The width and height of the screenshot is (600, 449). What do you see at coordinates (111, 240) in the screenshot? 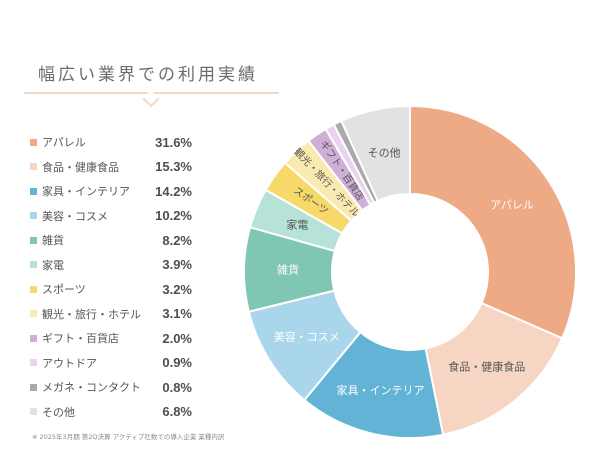
I see `legend-item: 雑貨 8.2%` at bounding box center [111, 240].